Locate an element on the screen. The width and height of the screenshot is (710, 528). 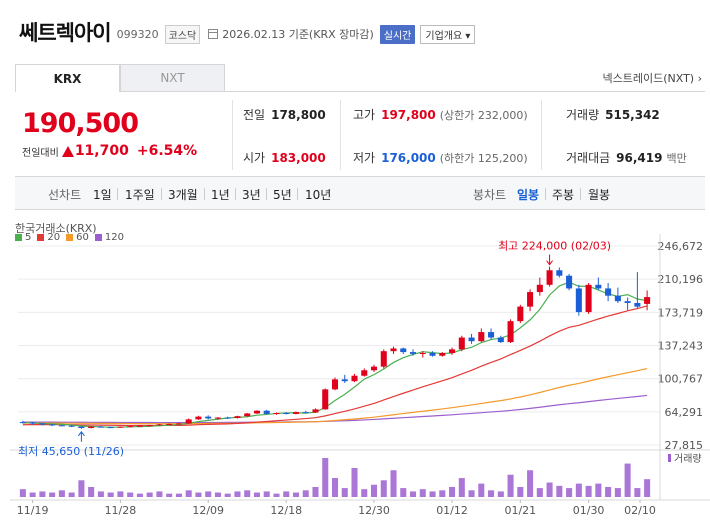
period-1w: 1주일 is located at coordinates (140, 195).